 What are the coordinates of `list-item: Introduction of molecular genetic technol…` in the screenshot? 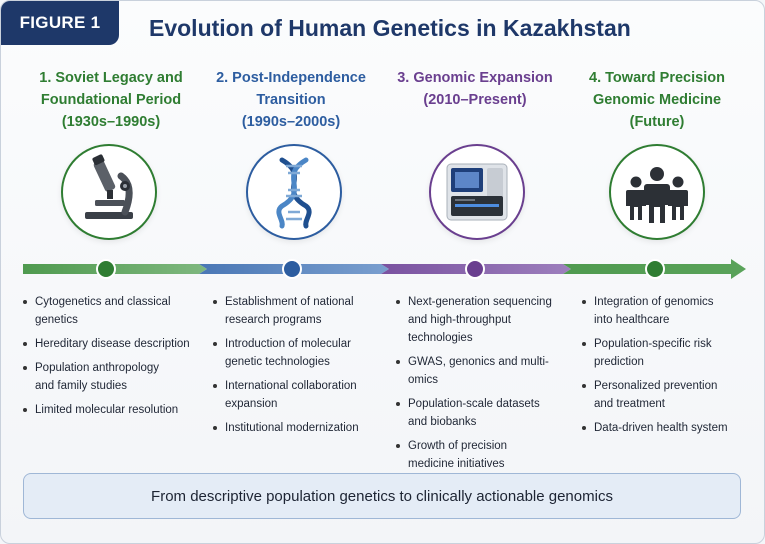 It's located at (303, 353).